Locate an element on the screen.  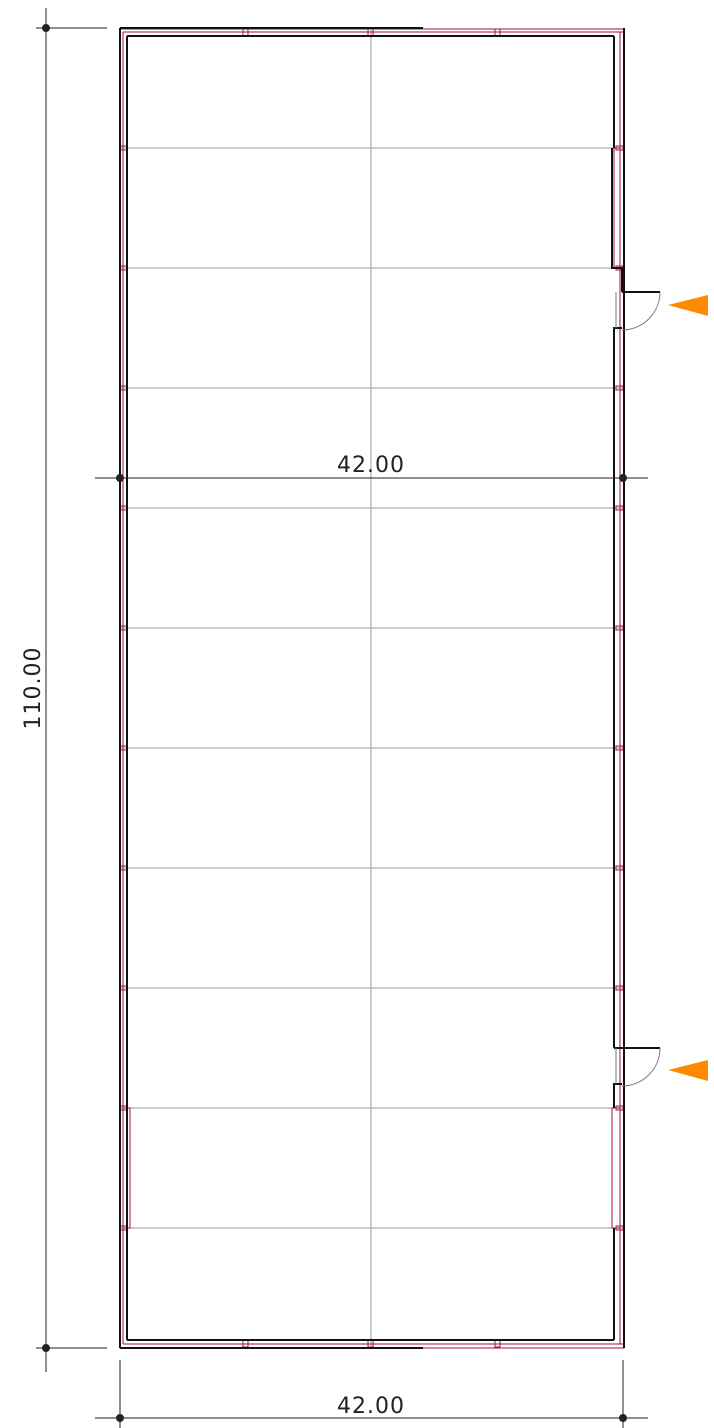
bottom-dimension-label: 42.00 is located at coordinates (371, 1406).